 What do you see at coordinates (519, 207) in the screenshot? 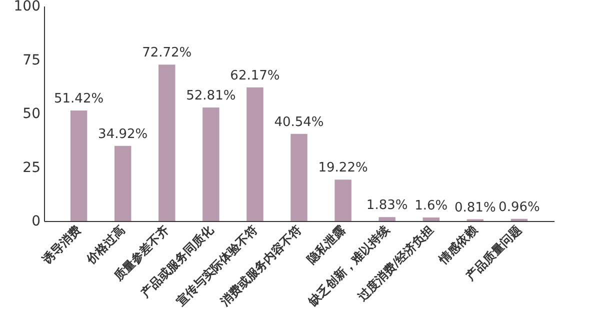
I see `data-label: 0.96%` at bounding box center [519, 207].